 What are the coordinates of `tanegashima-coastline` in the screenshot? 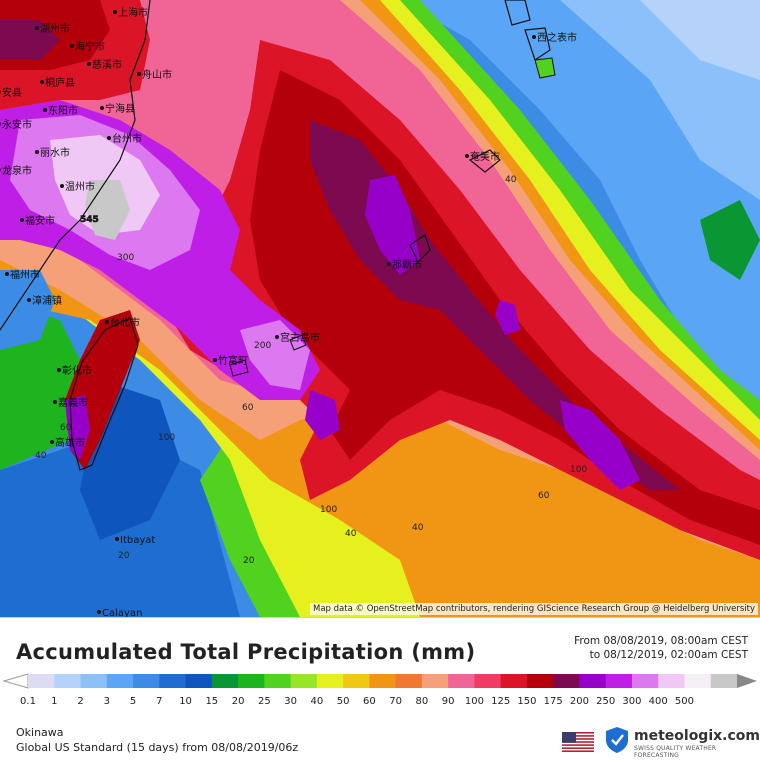 It's located at (537, 44).